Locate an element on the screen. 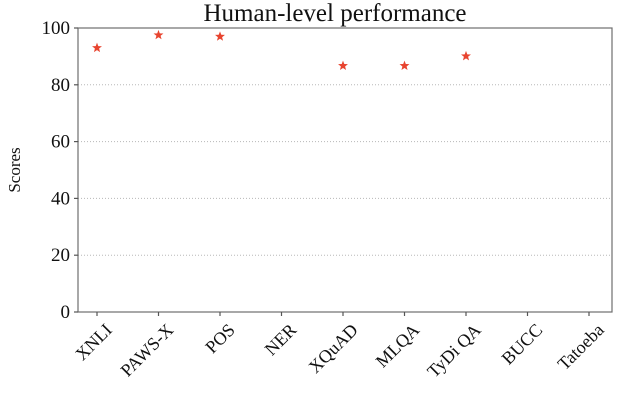  data-point-star-mlqa is located at coordinates (404, 65).